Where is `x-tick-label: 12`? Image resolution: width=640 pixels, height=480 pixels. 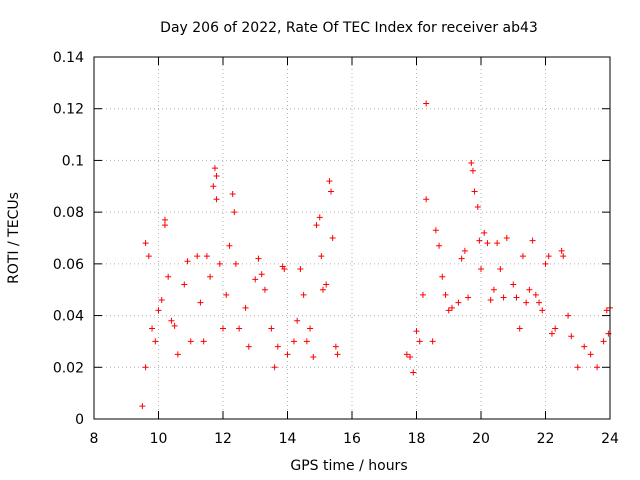
x-tick-label: 12 is located at coordinates (223, 439).